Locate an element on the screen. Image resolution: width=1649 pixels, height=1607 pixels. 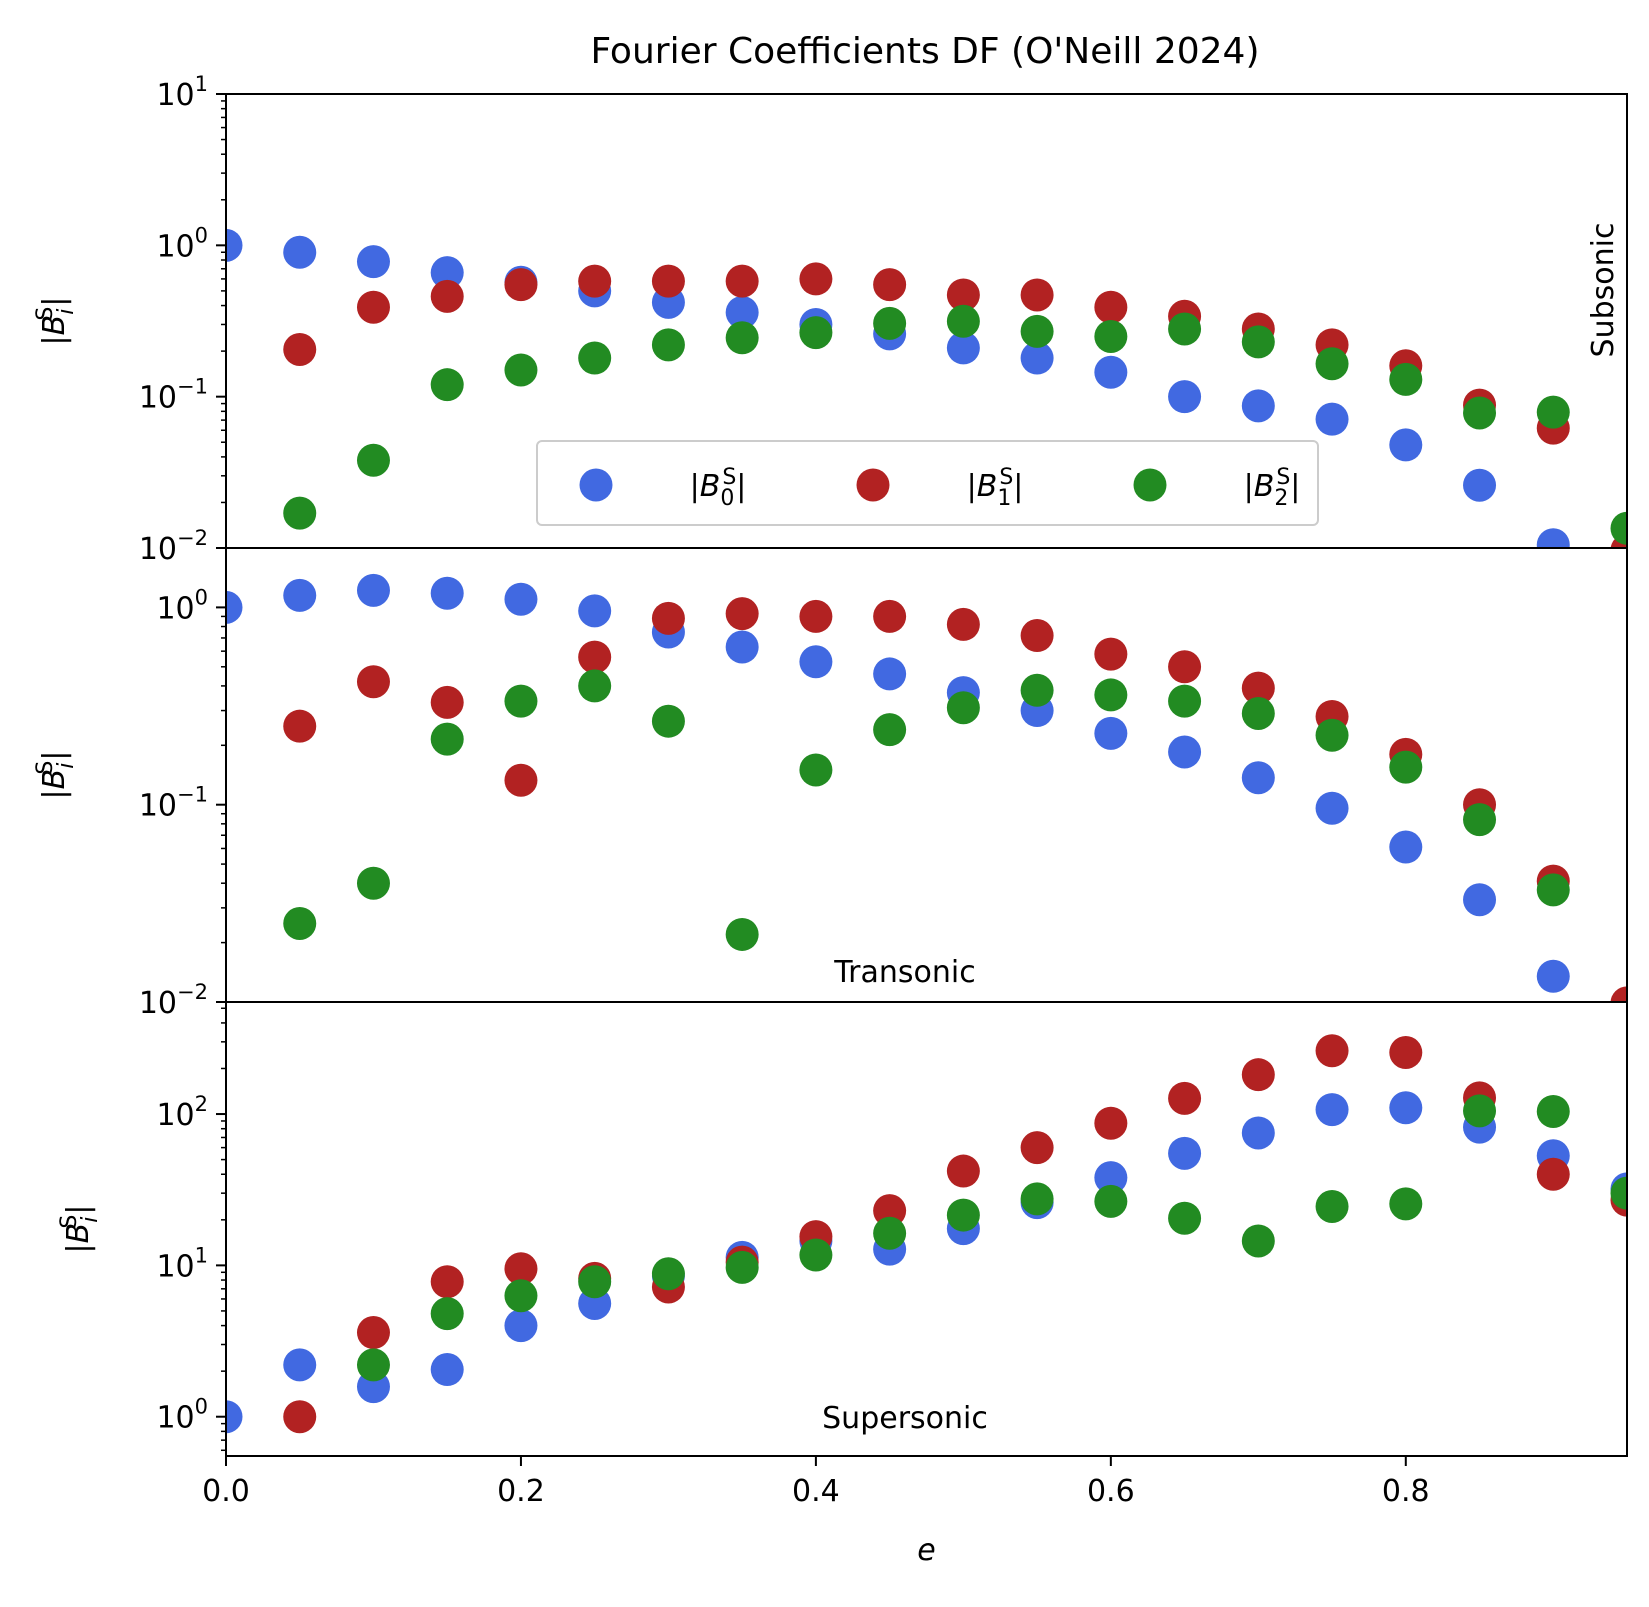
x-tick-label: 0.8 is located at coordinates (1406, 1491).